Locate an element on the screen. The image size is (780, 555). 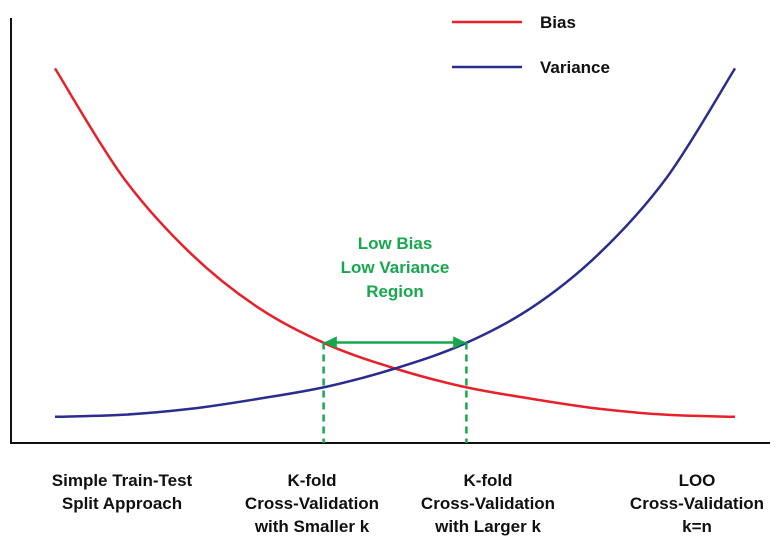
category-label: with Smaller k is located at coordinates (312, 526).